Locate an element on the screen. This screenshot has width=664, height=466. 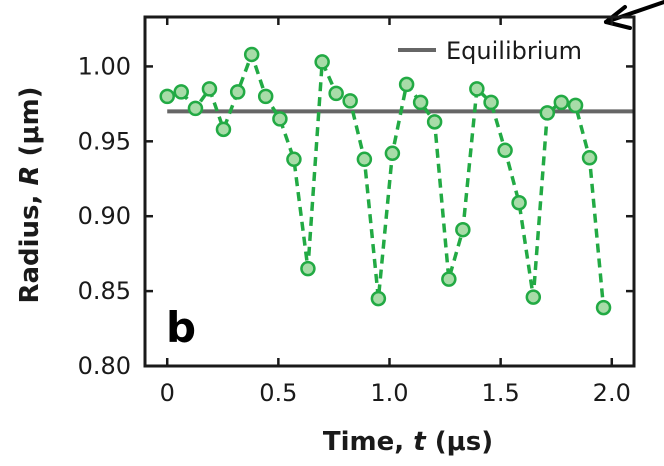
legend: Equilibrium is located at coordinates (490, 51).